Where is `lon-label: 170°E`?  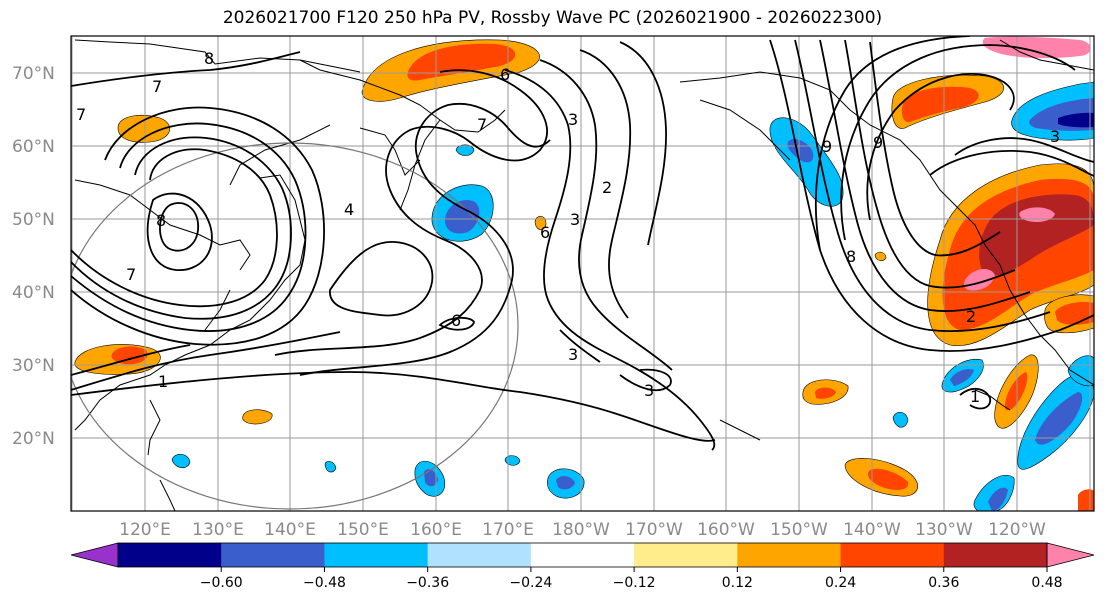 lon-label: 170°E is located at coordinates (508, 530).